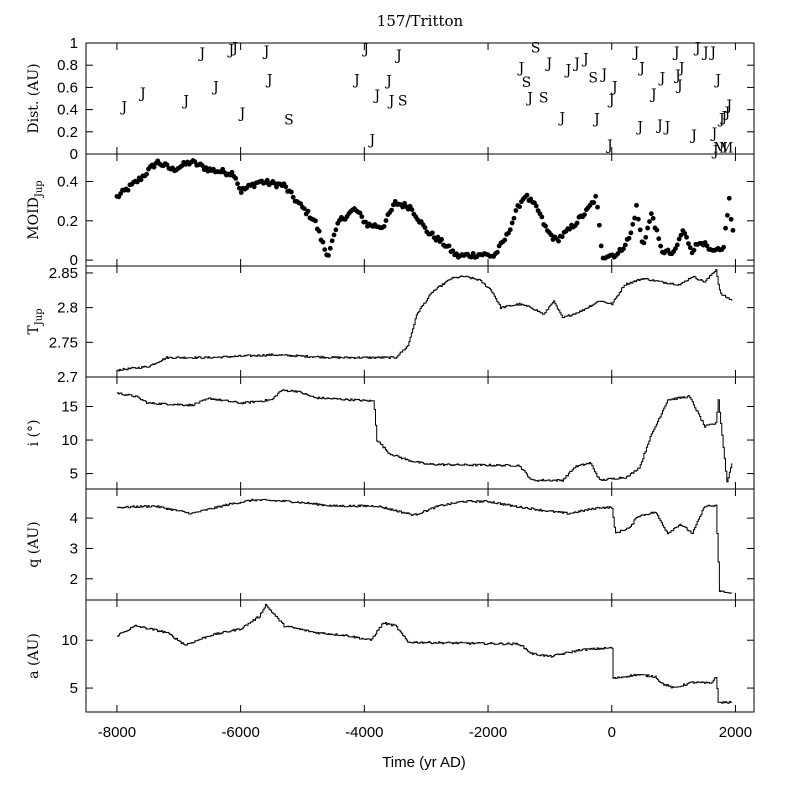 The image size is (797, 797). What do you see at coordinates (63, 273) in the screenshot?
I see `y-tick-label: 2.85` at bounding box center [63, 273].